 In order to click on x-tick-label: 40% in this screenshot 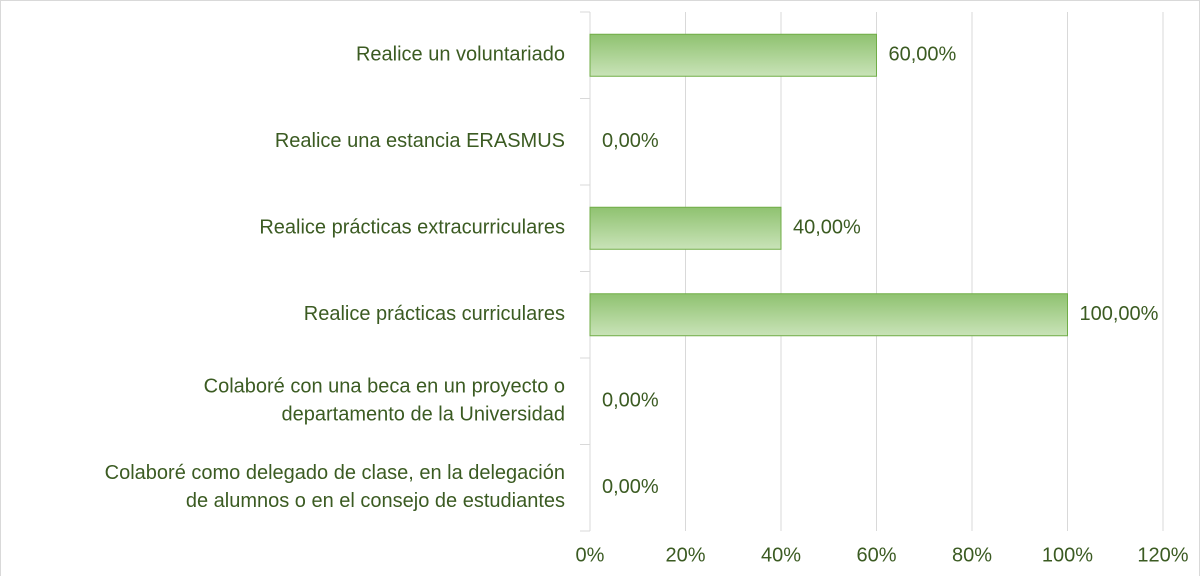, I will do `click(781, 555)`.